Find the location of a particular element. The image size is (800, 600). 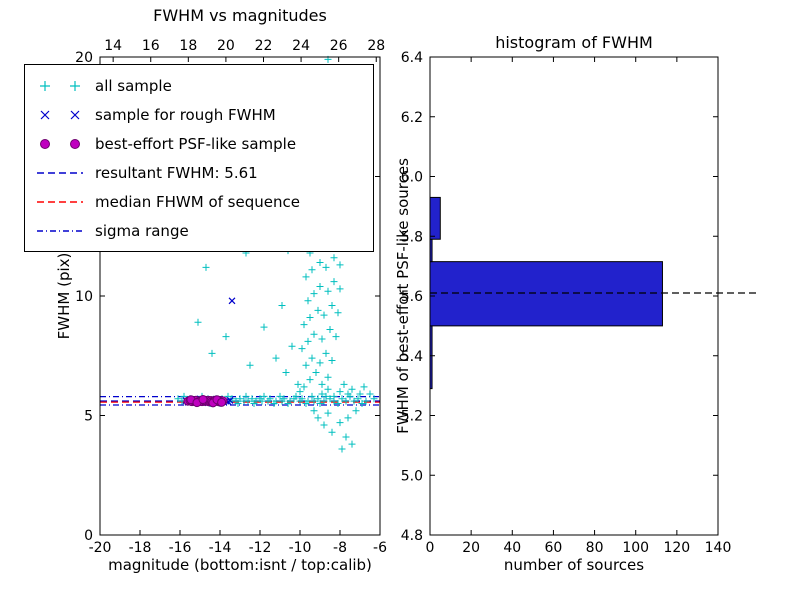

x-tick-label: 0 is located at coordinates (430, 548).